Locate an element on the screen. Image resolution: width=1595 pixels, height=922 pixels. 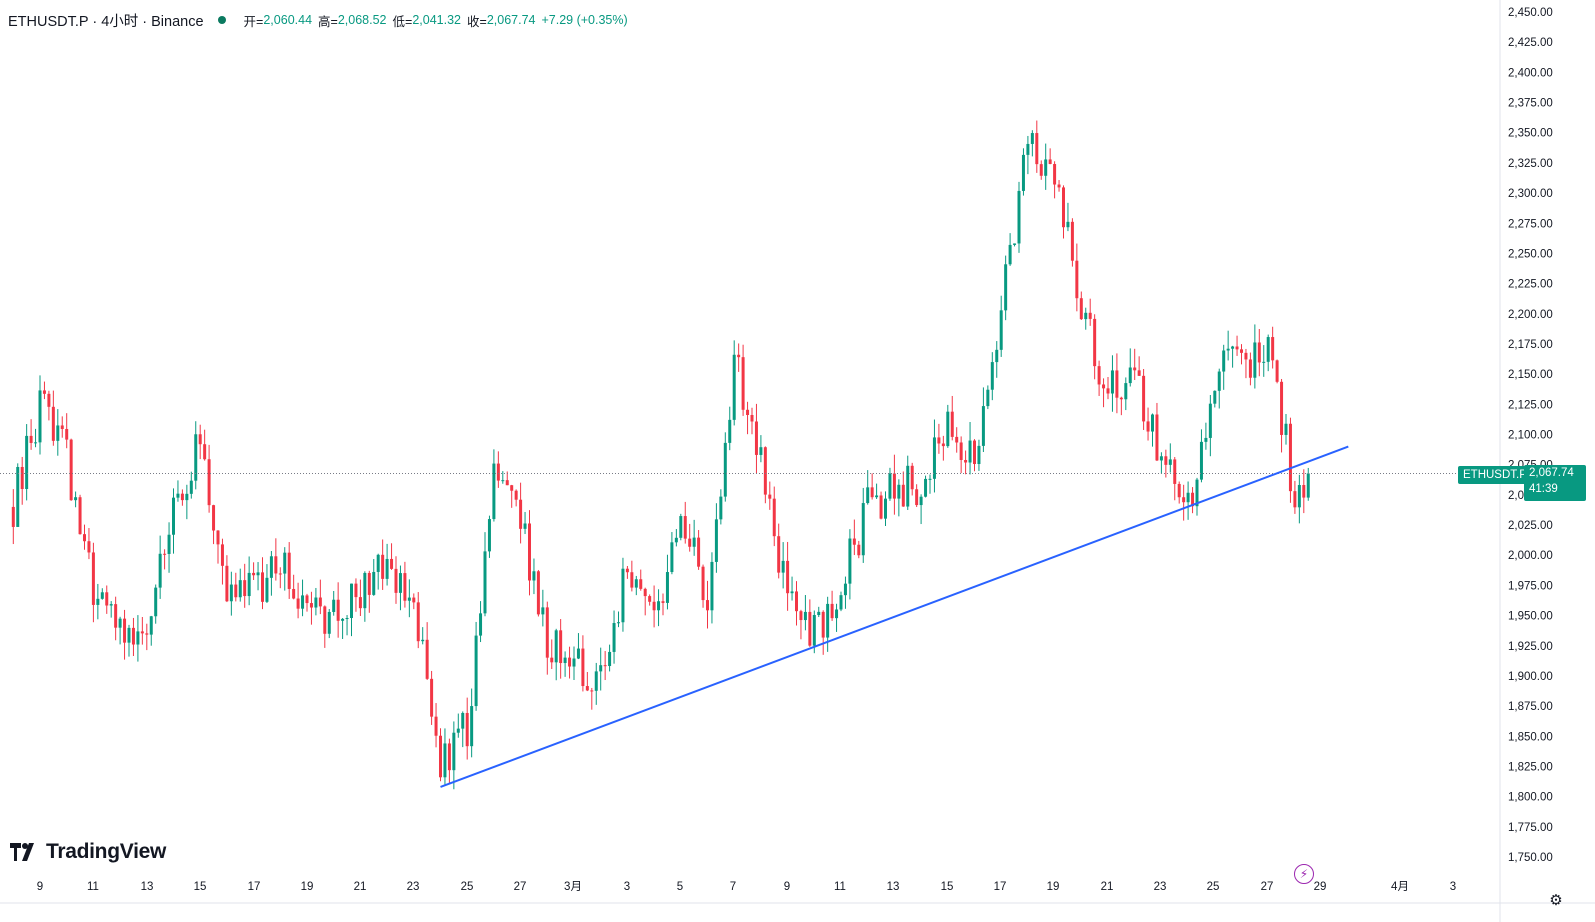
y-tick-label: 2,000.00 is located at coordinates (1530, 556).